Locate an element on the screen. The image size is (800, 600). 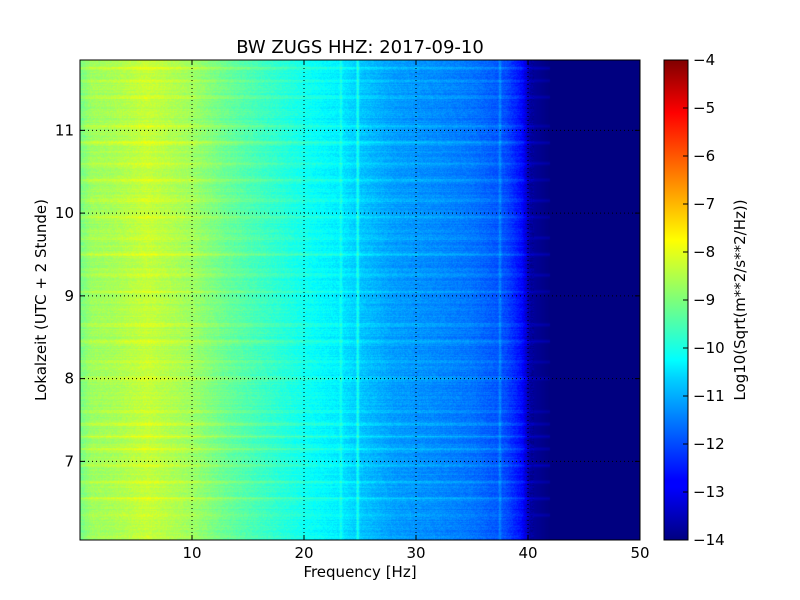
x-tick-label: 50 is located at coordinates (639, 553).